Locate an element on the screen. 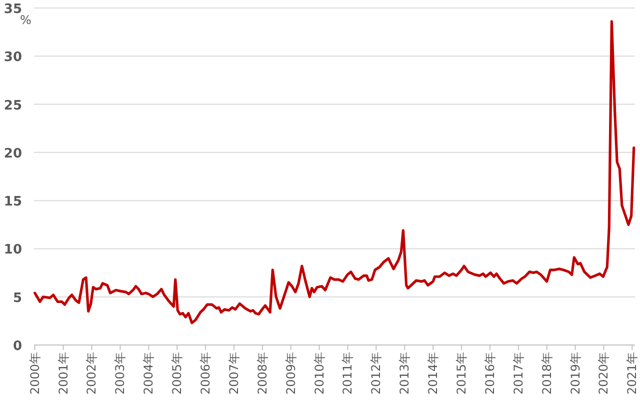 The height and width of the screenshot is (401, 640). x-tick-label: 2015年 is located at coordinates (461, 373).